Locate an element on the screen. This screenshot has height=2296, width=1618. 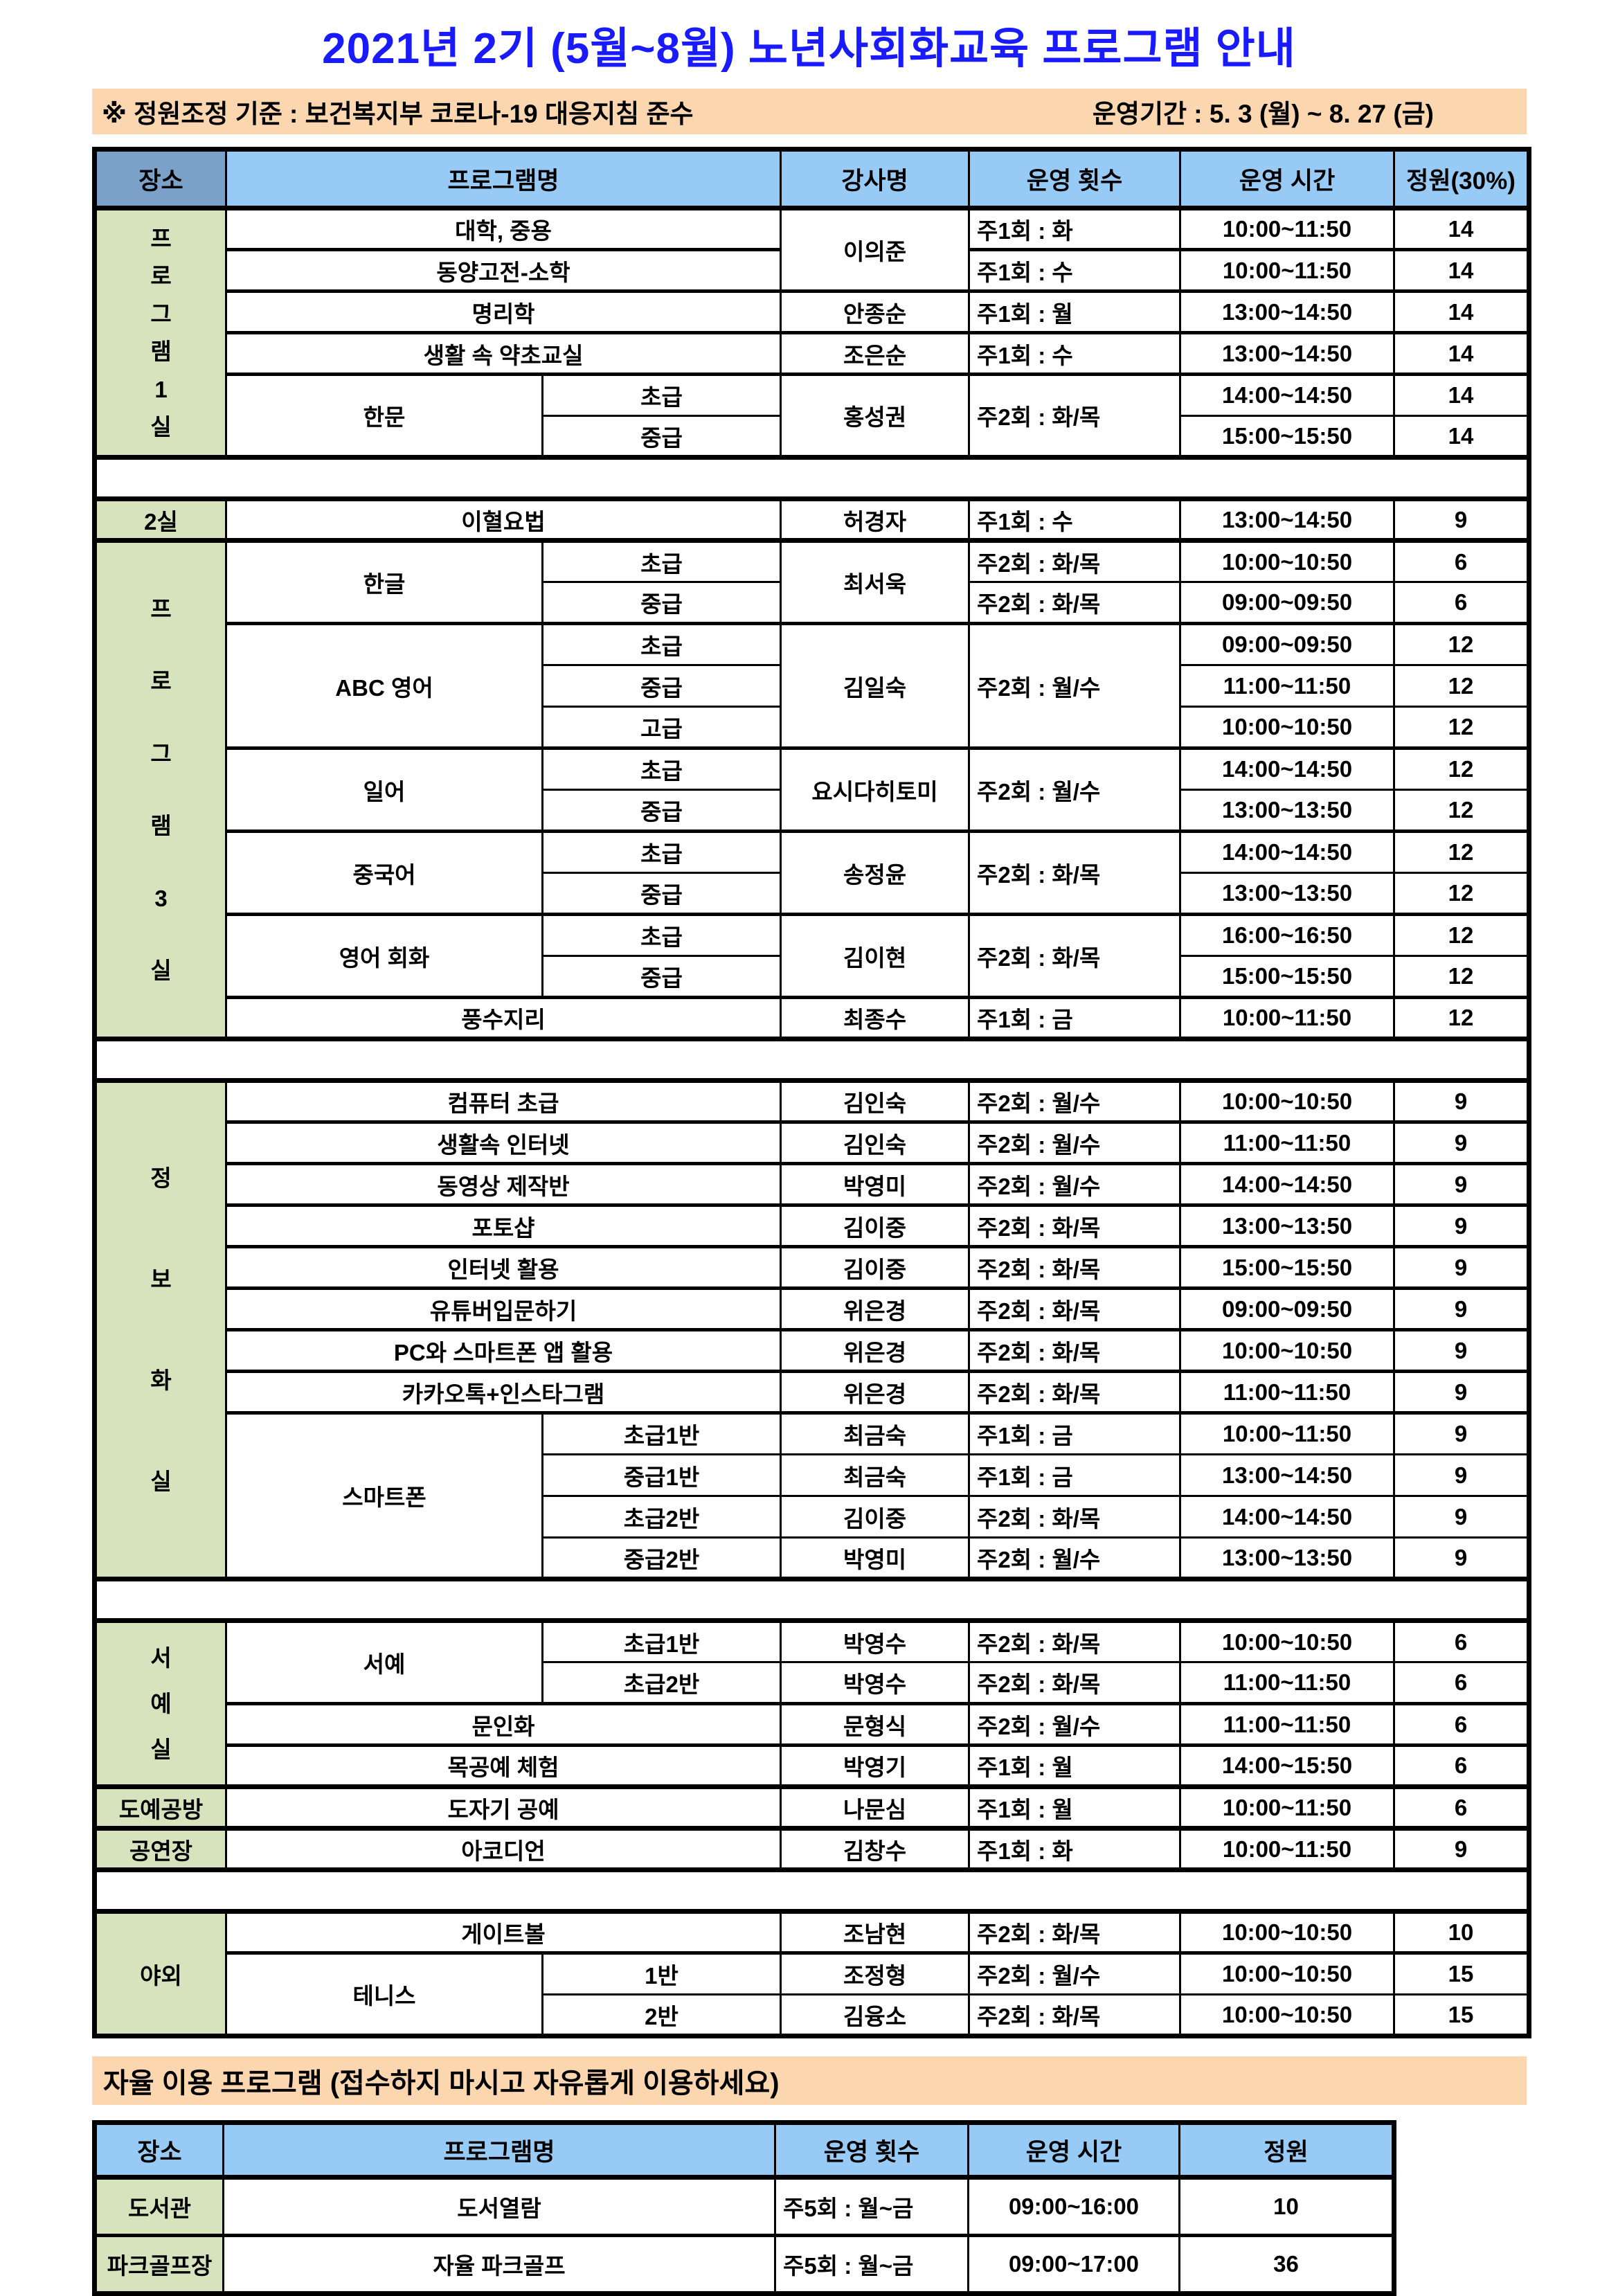
cell-instructor: 문형식 is located at coordinates (875, 1724).